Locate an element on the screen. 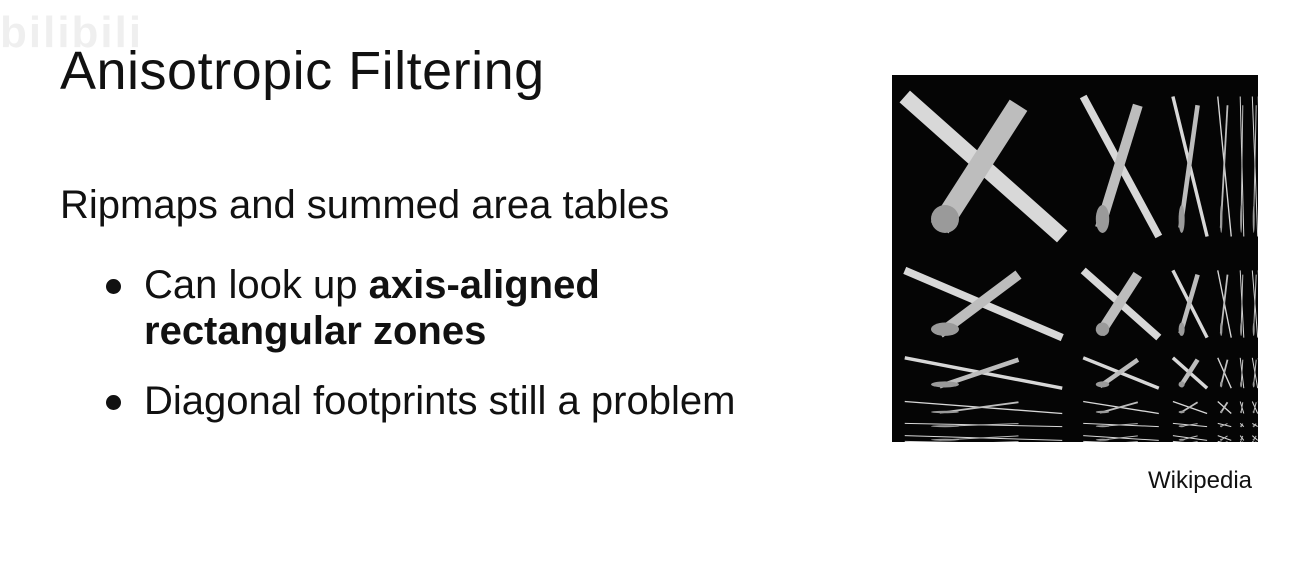 The image size is (1297, 569). image-credit: Wikipedia is located at coordinates (1199, 480).